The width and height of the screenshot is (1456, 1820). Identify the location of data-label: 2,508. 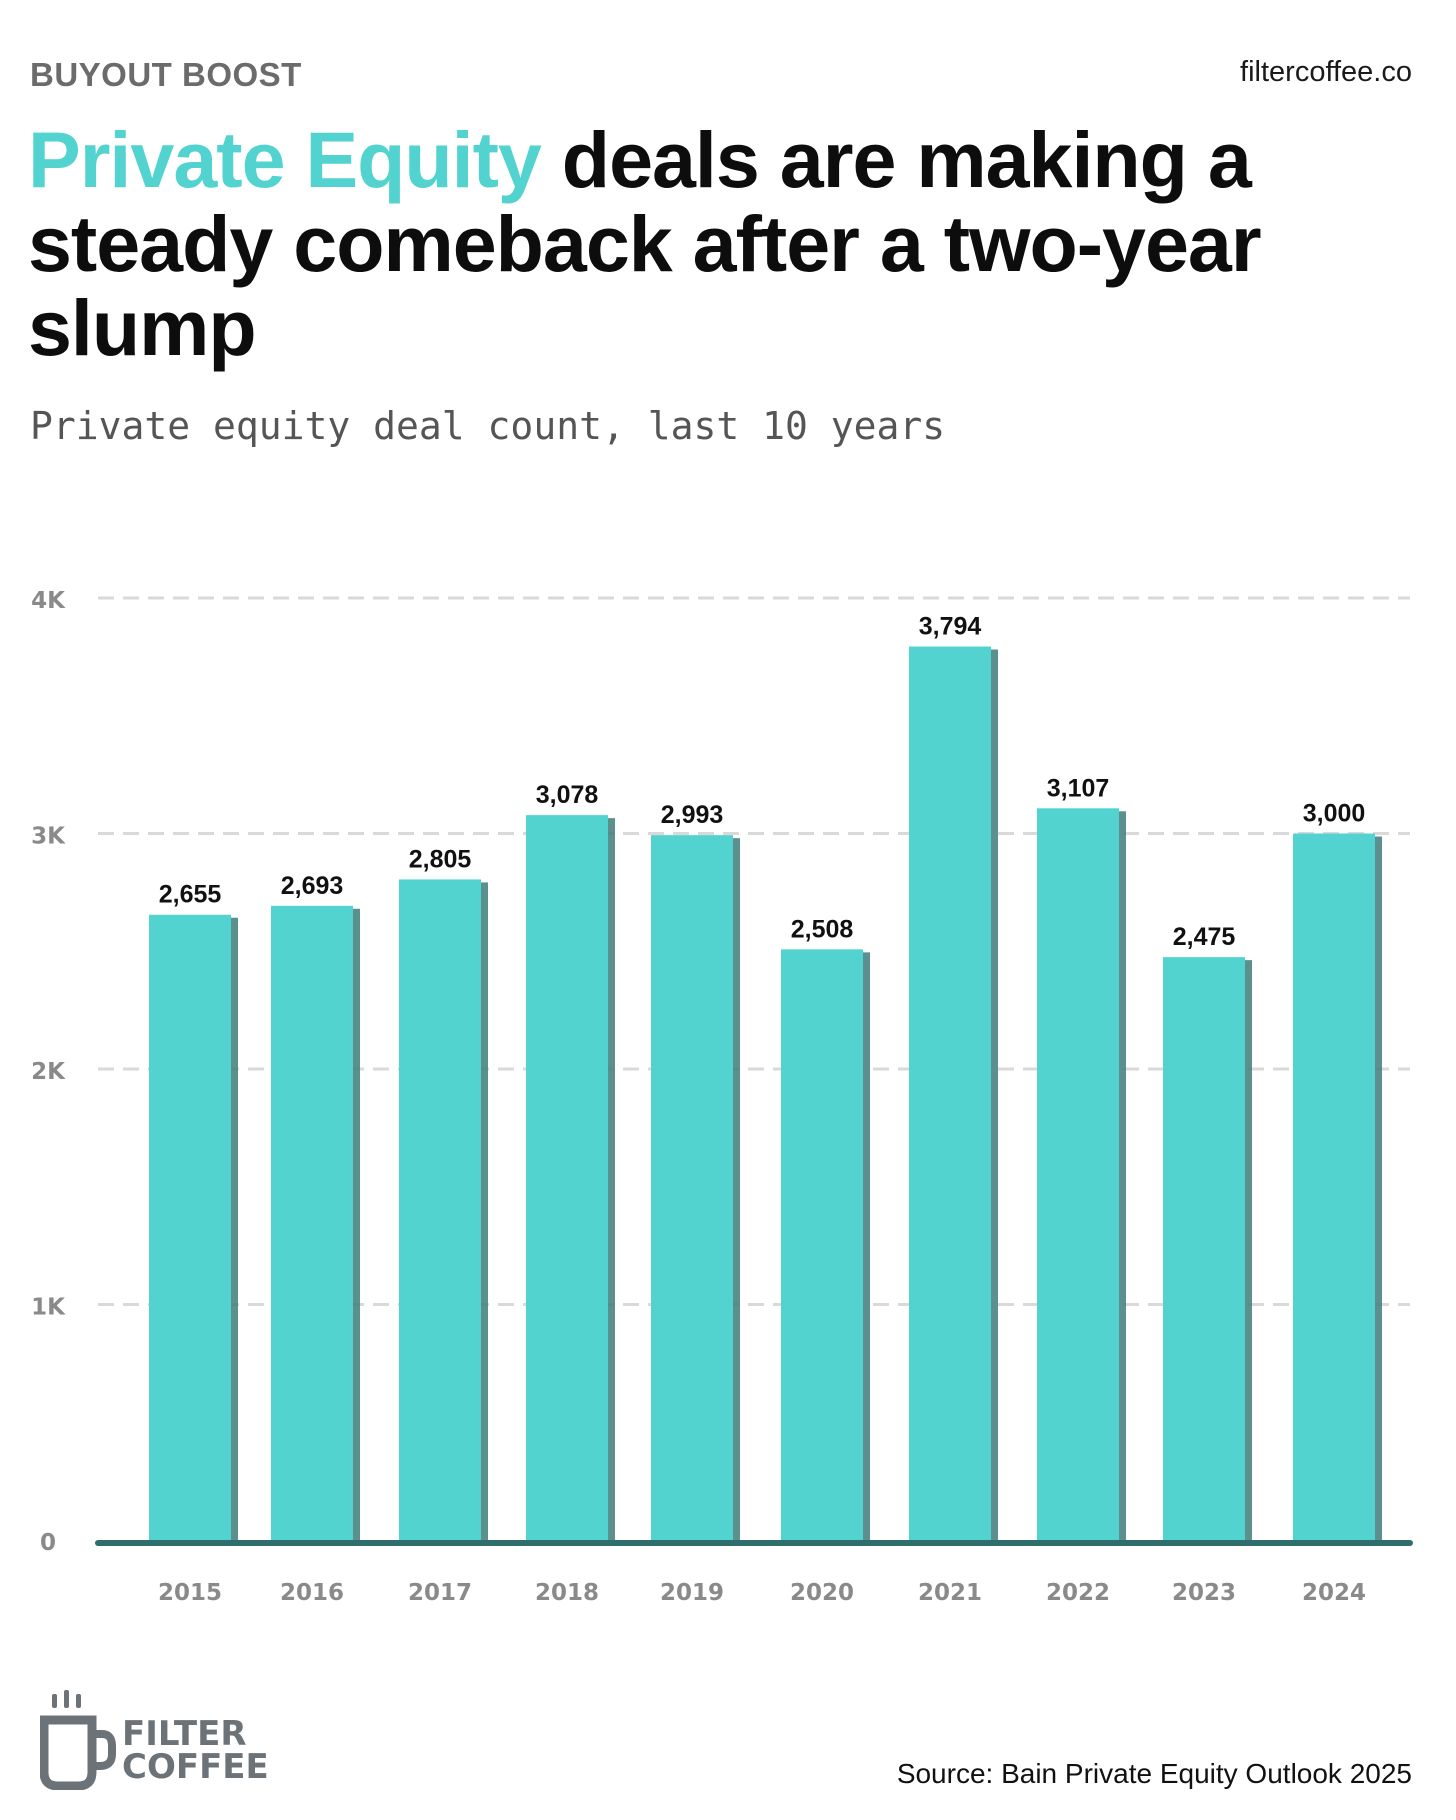
(822, 929).